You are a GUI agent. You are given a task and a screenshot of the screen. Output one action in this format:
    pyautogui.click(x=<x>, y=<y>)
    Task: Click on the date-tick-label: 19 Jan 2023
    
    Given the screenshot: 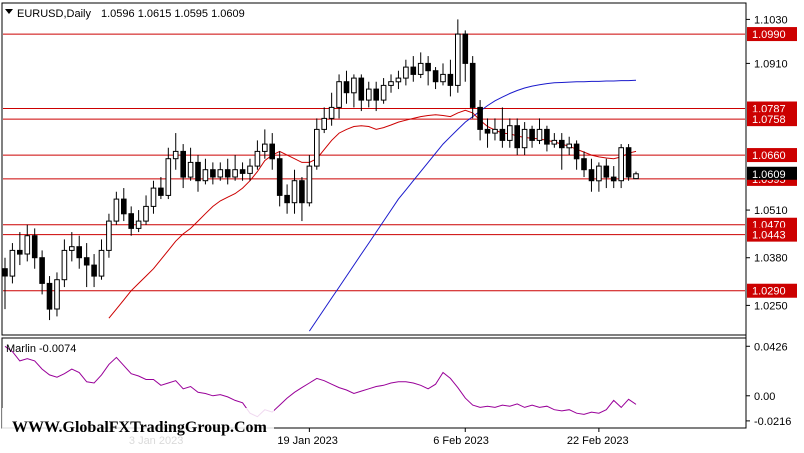 What is the action you would take?
    pyautogui.click(x=307, y=441)
    